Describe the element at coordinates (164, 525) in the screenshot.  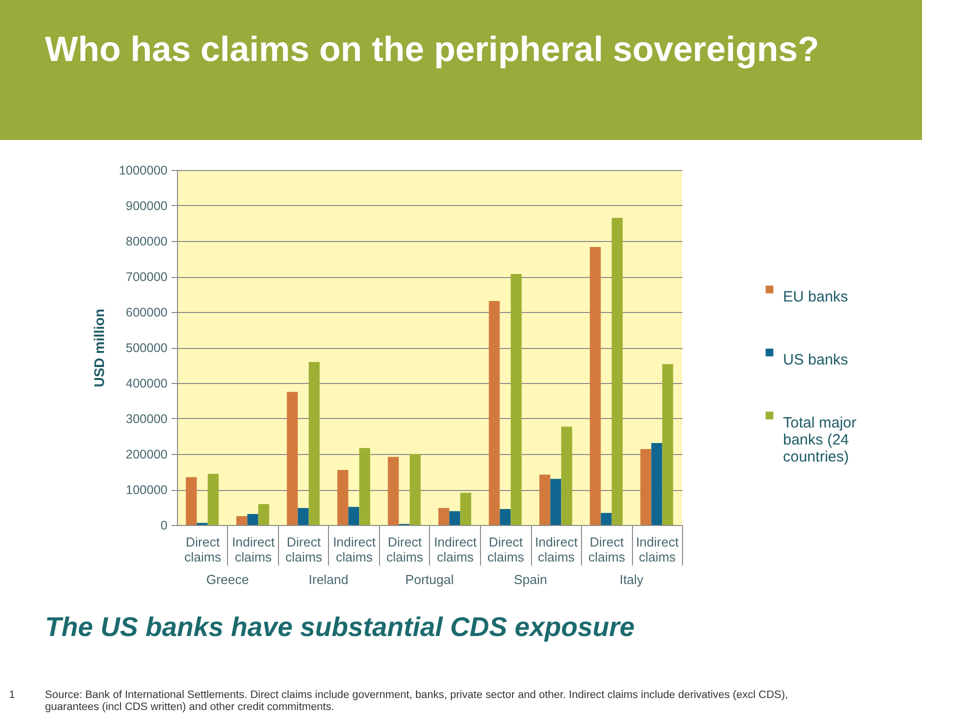
I see `y-tick-label: 0` at that location.